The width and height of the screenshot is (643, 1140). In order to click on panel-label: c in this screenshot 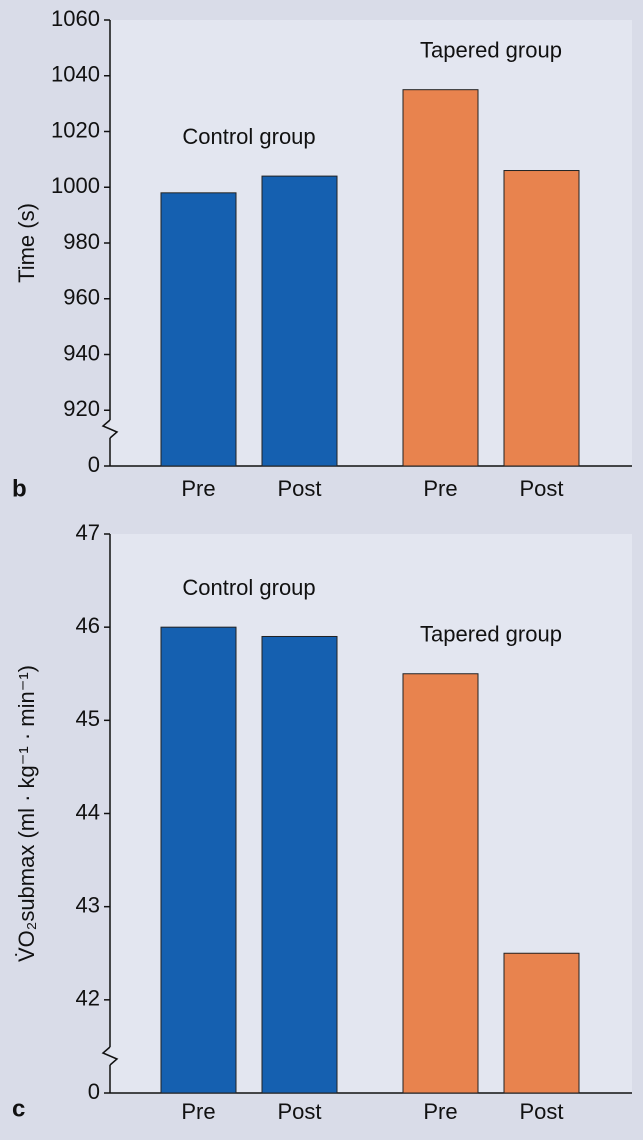, I will do `click(18, 1108)`.